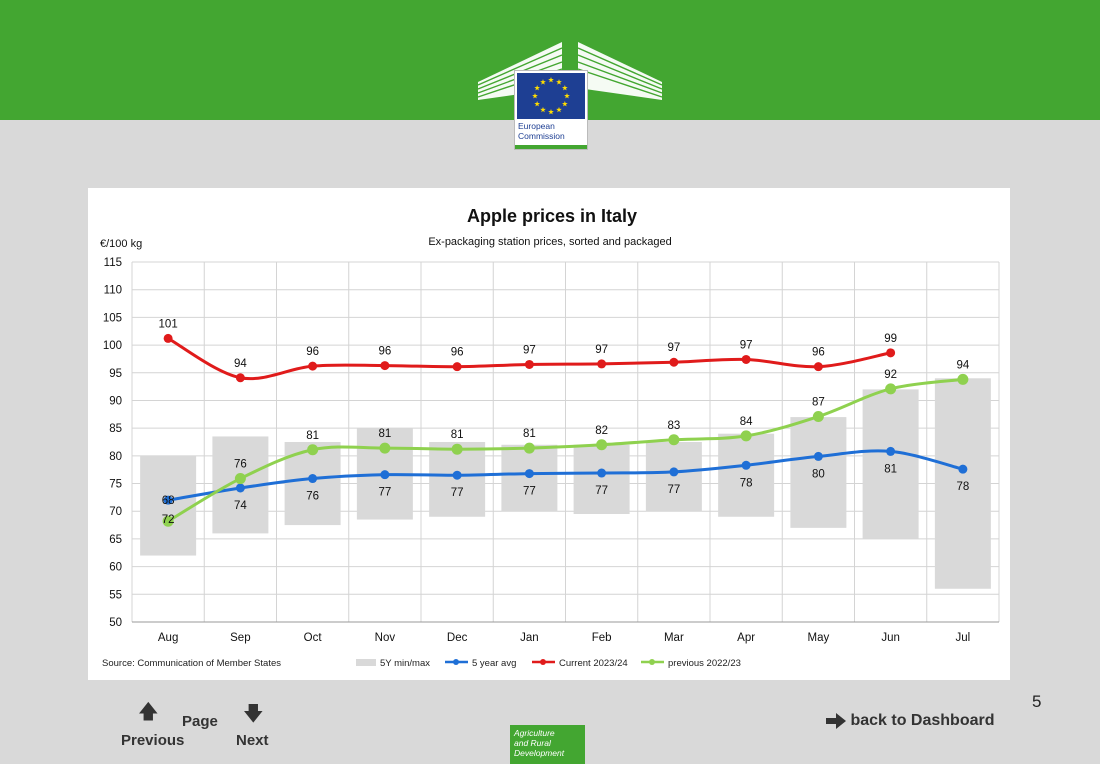 This screenshot has width=1100, height=764. What do you see at coordinates (366, 662) in the screenshot?
I see `legend-swatch-range` at bounding box center [366, 662].